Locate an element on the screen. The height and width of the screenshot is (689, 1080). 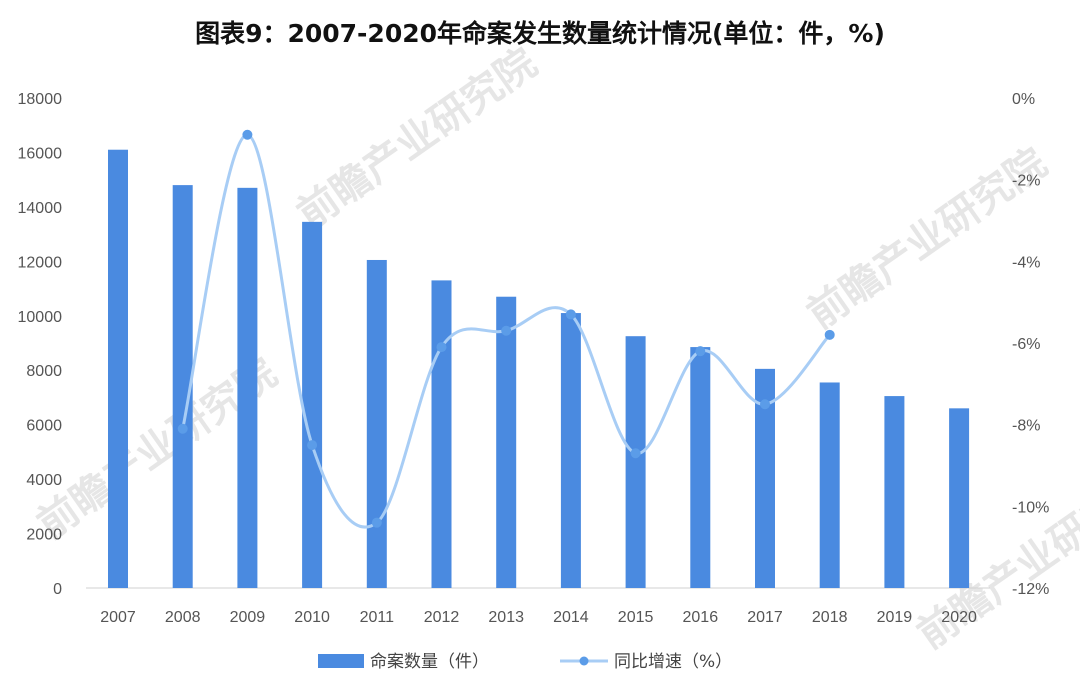
x-tick-label: 2018 is located at coordinates (830, 617).